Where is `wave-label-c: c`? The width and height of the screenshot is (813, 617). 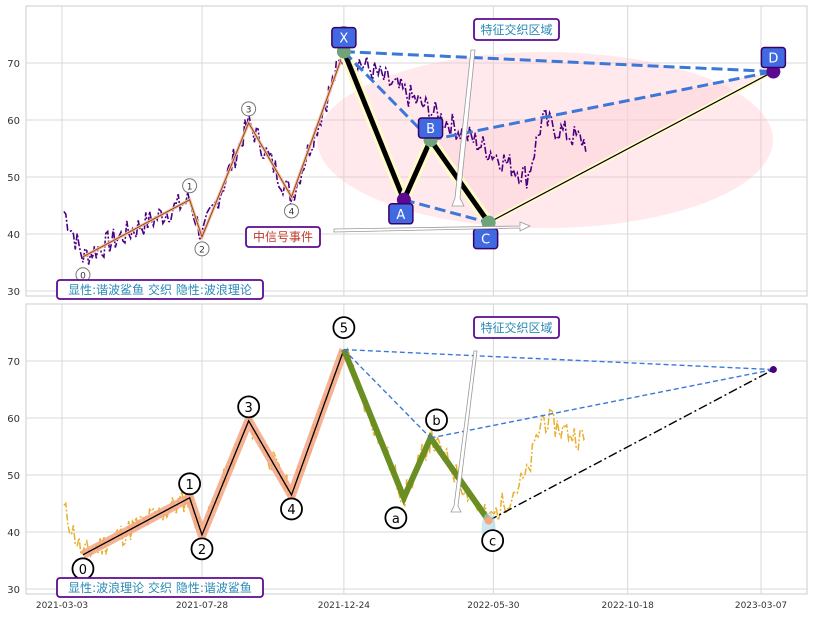
wave-label-c: c is located at coordinates (492, 542).